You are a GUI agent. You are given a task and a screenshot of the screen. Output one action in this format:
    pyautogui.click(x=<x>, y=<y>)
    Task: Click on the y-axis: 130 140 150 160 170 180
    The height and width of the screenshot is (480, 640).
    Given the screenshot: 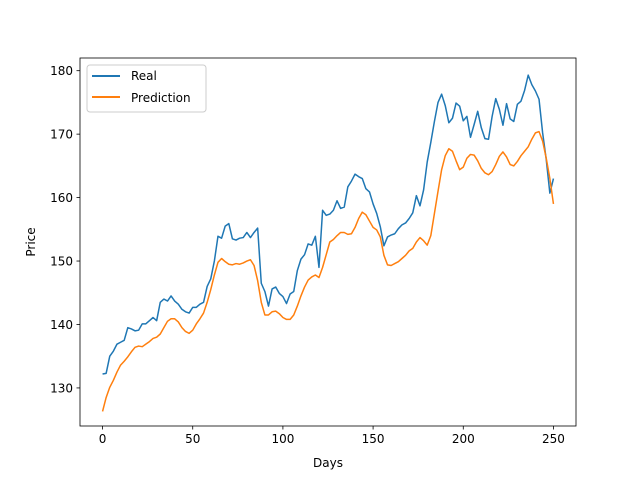 What is the action you would take?
    pyautogui.click(x=65, y=229)
    